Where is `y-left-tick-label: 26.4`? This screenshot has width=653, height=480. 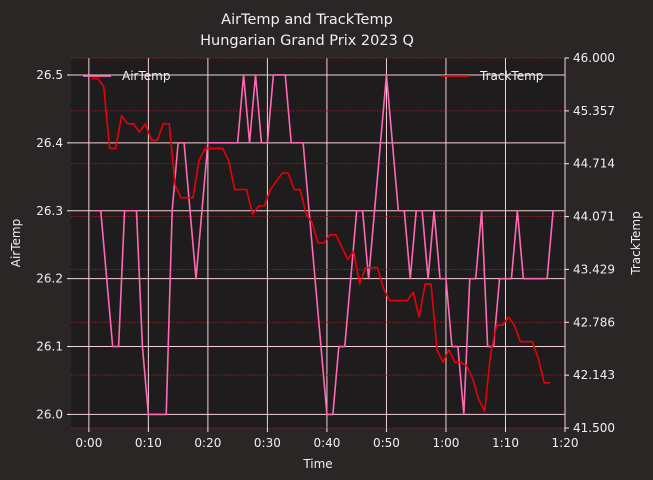 y-left-tick-label: 26.4 is located at coordinates (49, 143).